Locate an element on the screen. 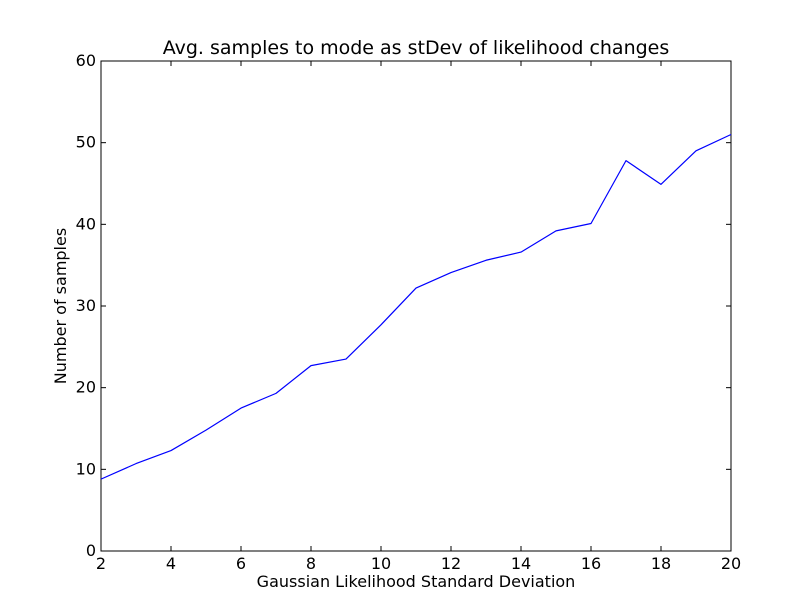  x-tick-label: 12 is located at coordinates (451, 563).